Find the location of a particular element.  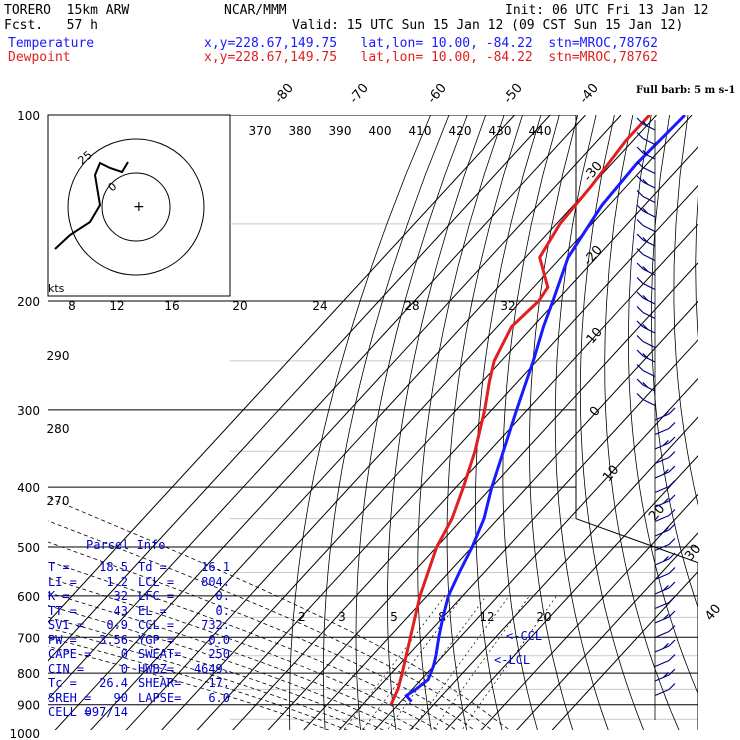

org-title: NCAR/MMM is located at coordinates (255, 10).